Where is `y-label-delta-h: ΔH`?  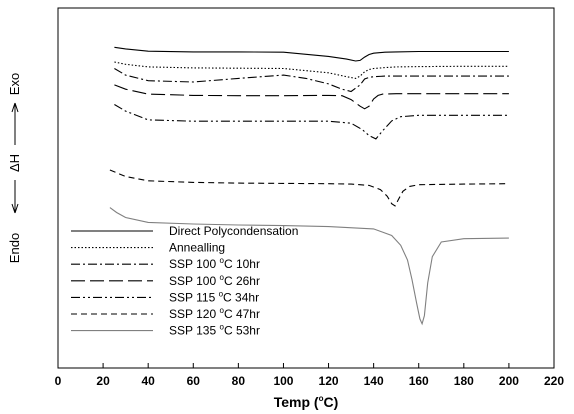 y-label-delta-h: ΔH is located at coordinates (14, 163).